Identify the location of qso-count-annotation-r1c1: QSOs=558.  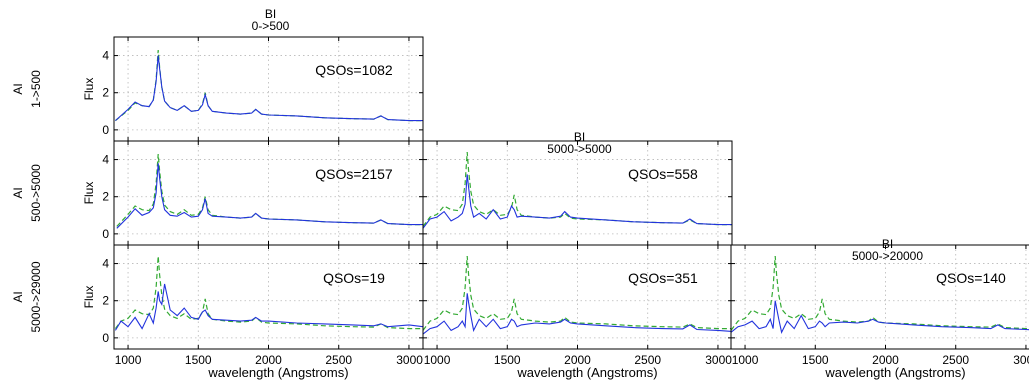
(663, 174).